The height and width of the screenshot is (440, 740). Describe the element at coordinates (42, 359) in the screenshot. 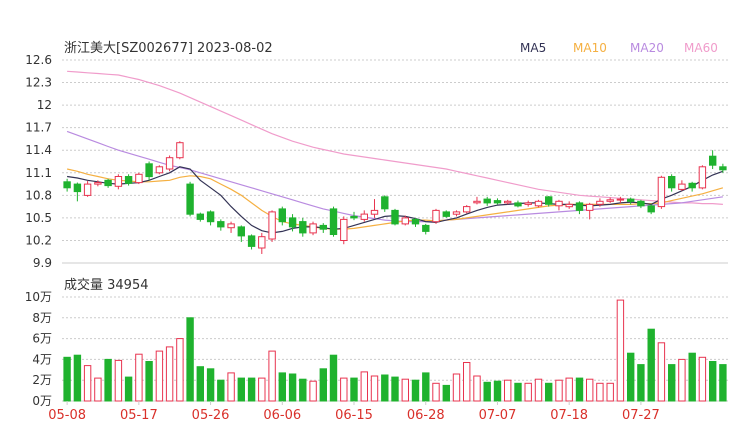

I see `volume-y-tick-label: 4万` at that location.